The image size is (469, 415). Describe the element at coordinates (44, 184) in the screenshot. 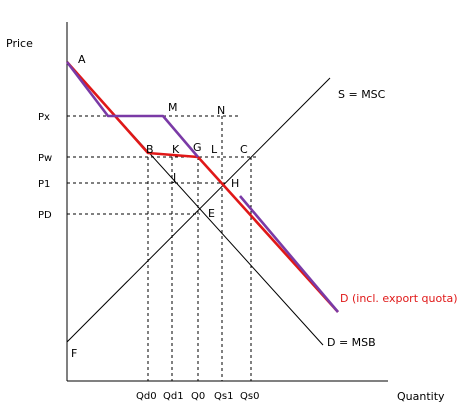

I see `tick-p1: P1` at that location.